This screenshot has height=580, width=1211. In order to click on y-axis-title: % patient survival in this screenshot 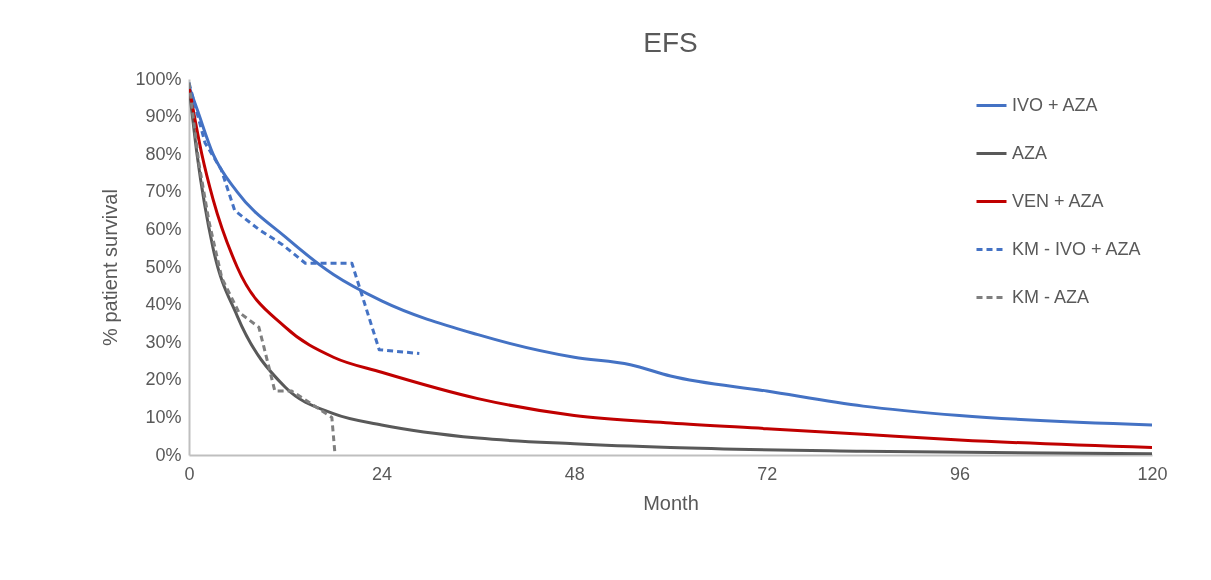, I will do `click(110, 267)`.